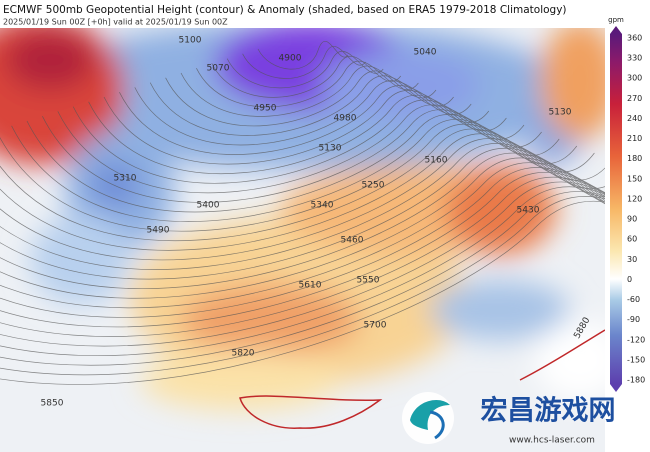 The image size is (650, 452). What do you see at coordinates (375, 326) in the screenshot?
I see `contour-label: 5700` at bounding box center [375, 326].